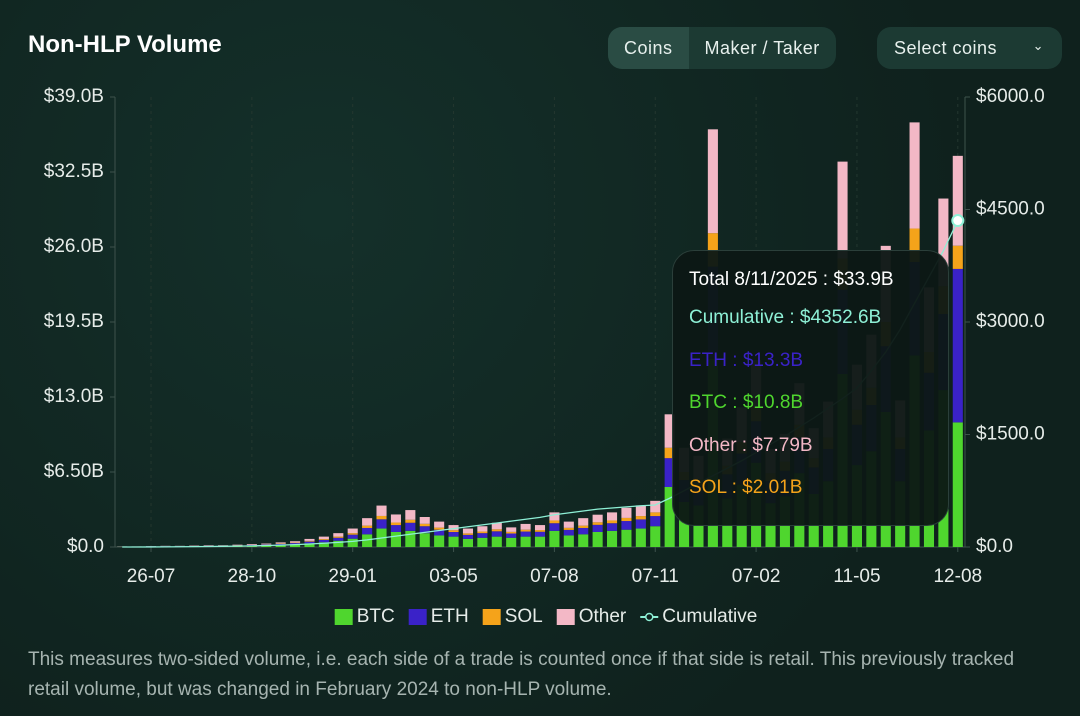 The width and height of the screenshot is (1080, 716). Describe the element at coordinates (1010, 209) in the screenshot. I see `y2-tick-label: $4500.0` at that location.